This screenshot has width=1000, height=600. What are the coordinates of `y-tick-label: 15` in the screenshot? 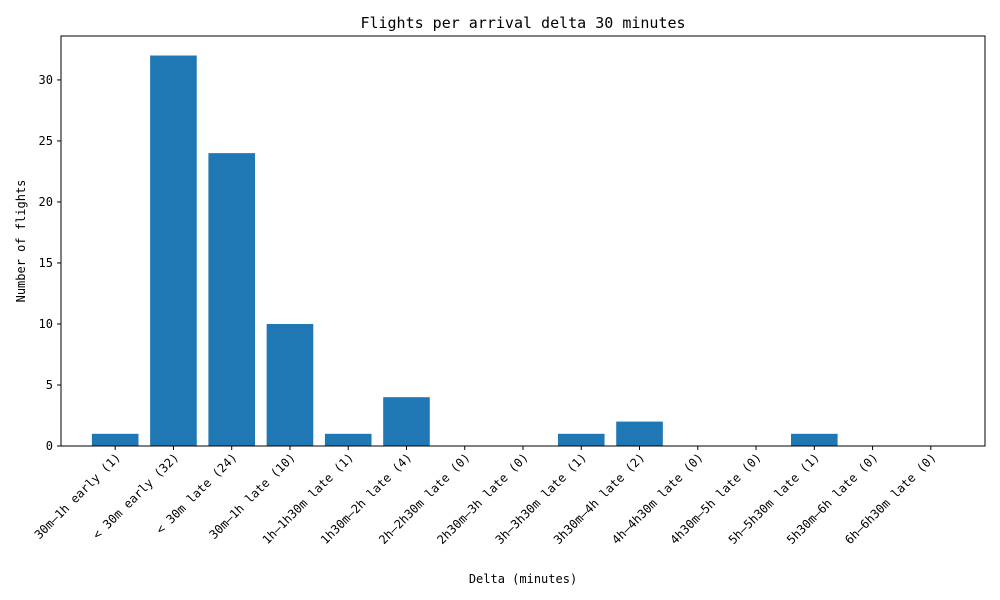 It's located at (46, 263).